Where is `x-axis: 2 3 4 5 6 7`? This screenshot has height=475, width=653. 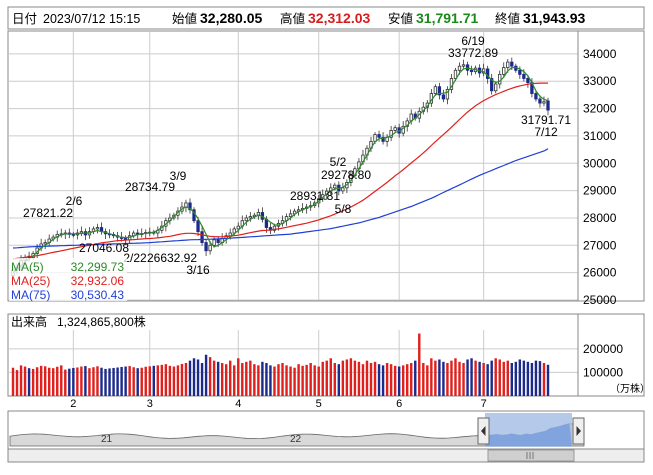 x-axis: 2 3 4 5 6 7 is located at coordinates (278, 404).